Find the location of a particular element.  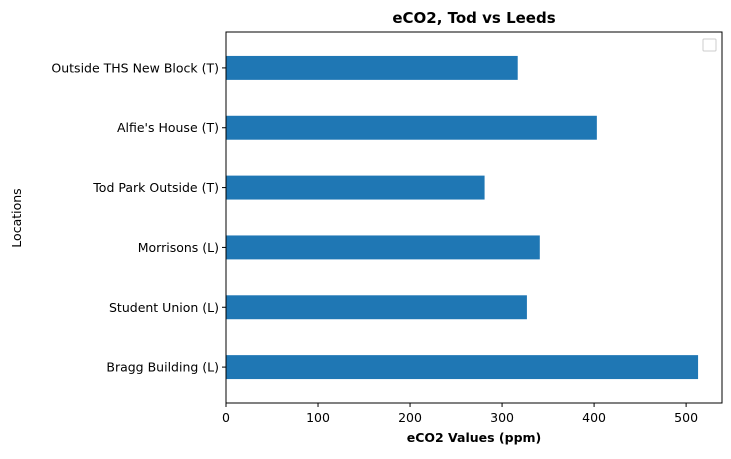

y-tick-label: Student Union (L) is located at coordinates (164, 307).